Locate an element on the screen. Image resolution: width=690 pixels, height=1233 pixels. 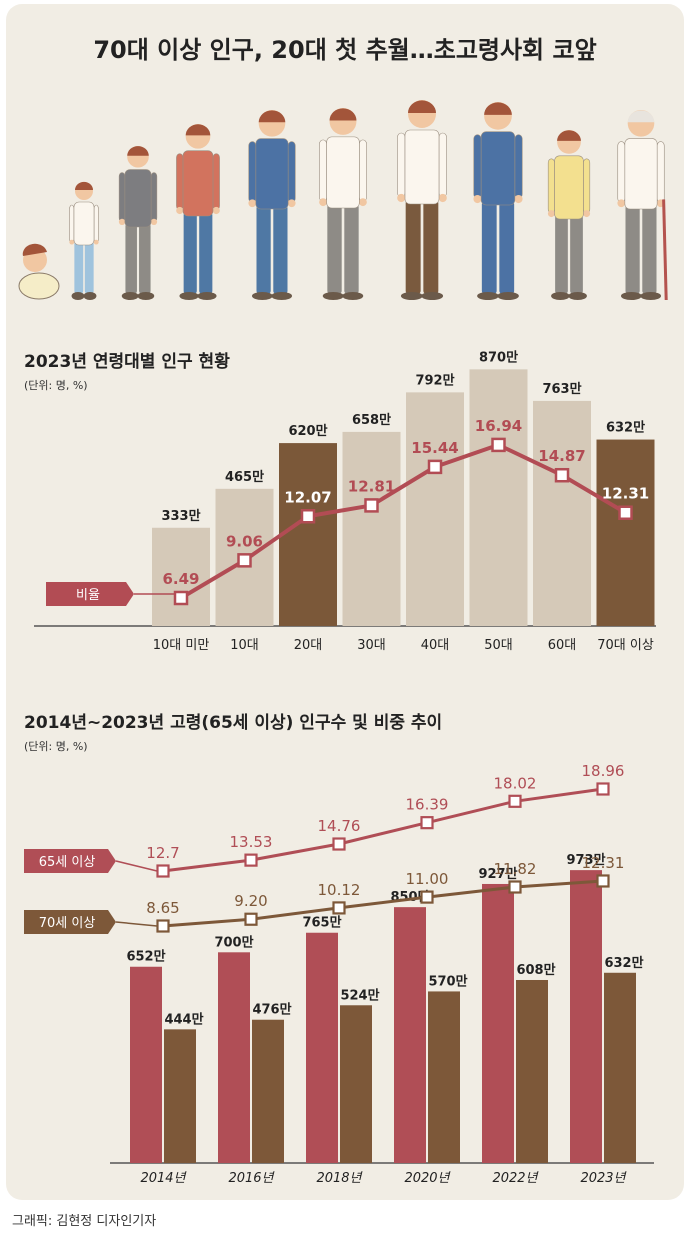
chart1-category-label: 30대 is located at coordinates (371, 645).